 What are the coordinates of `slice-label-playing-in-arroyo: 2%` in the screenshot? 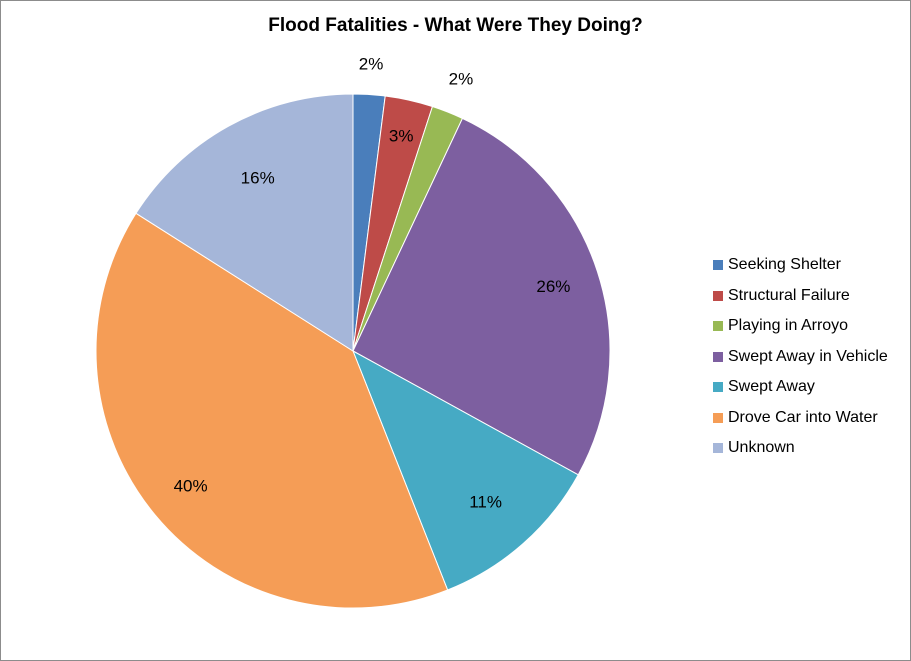 It's located at (461, 79).